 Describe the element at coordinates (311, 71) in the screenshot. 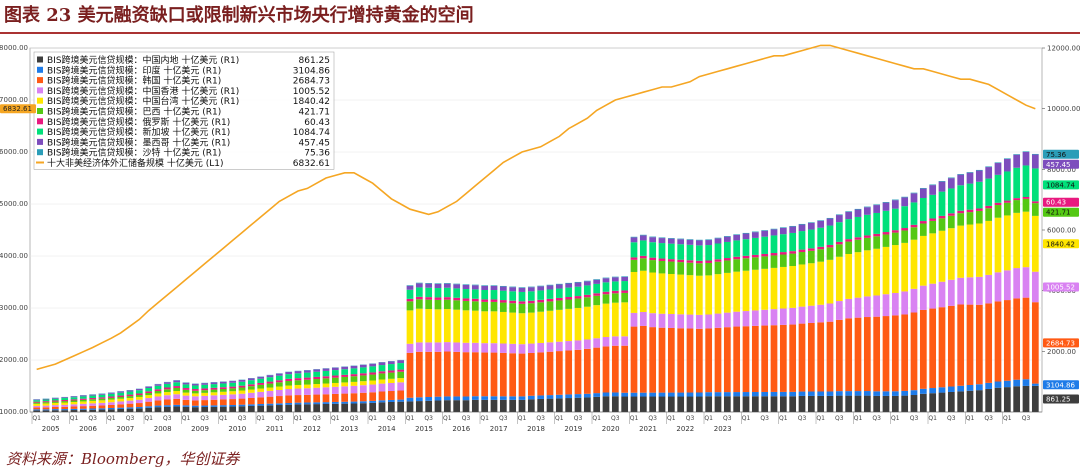

I see `legend-value: 3104.86` at that location.